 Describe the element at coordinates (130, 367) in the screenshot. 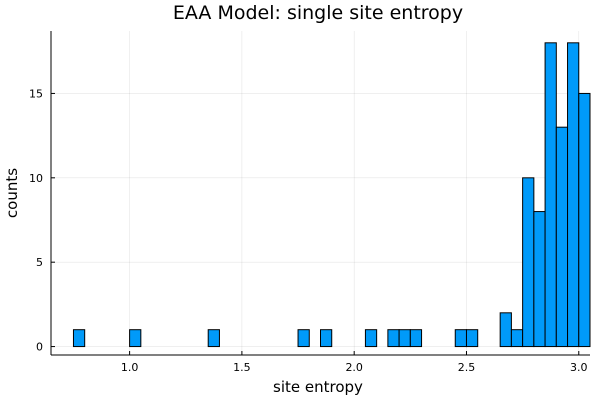

I see `x-tick-label: 1.0` at that location.